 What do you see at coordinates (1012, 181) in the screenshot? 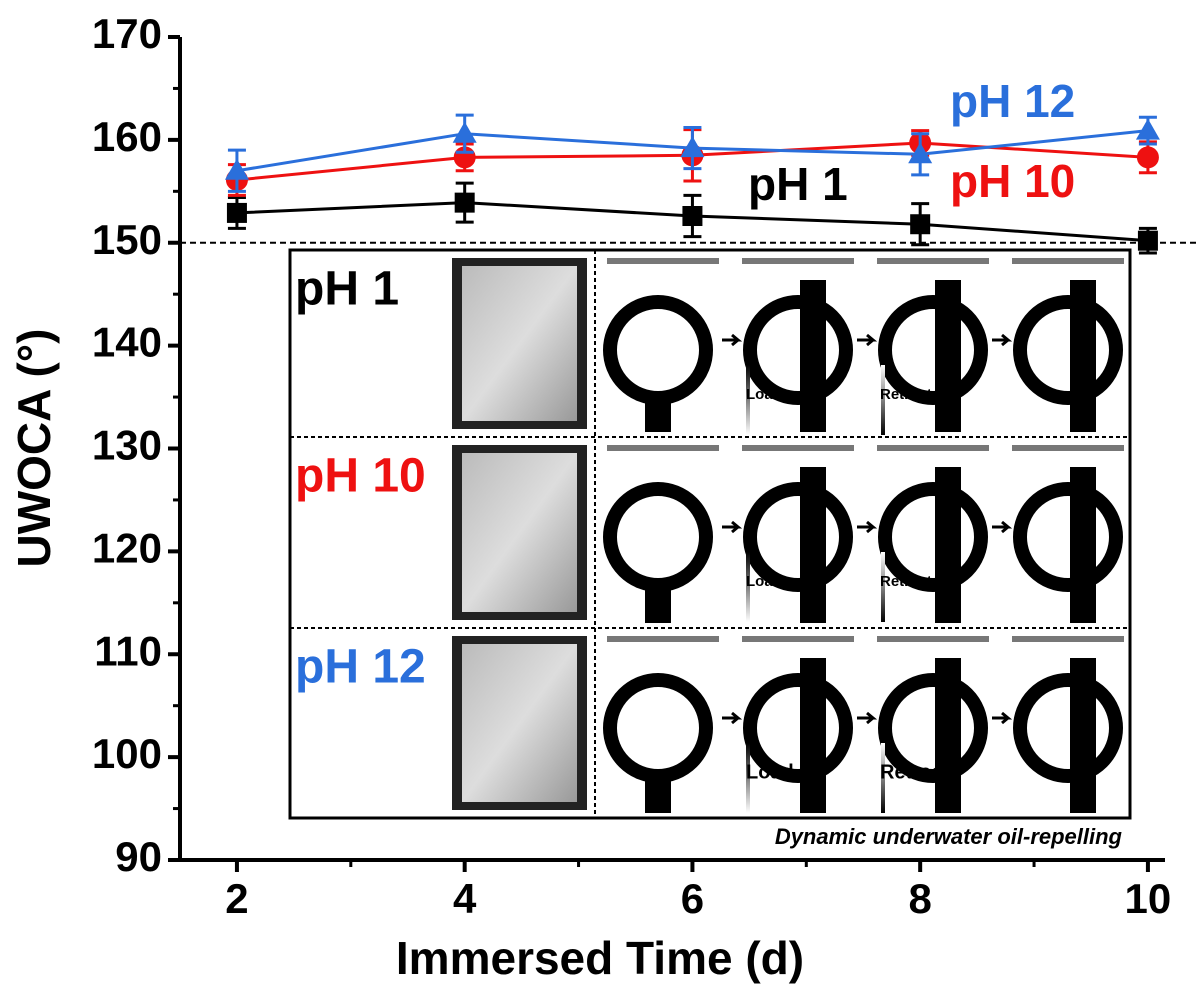
I see `series-label: pH 10` at bounding box center [1012, 181].